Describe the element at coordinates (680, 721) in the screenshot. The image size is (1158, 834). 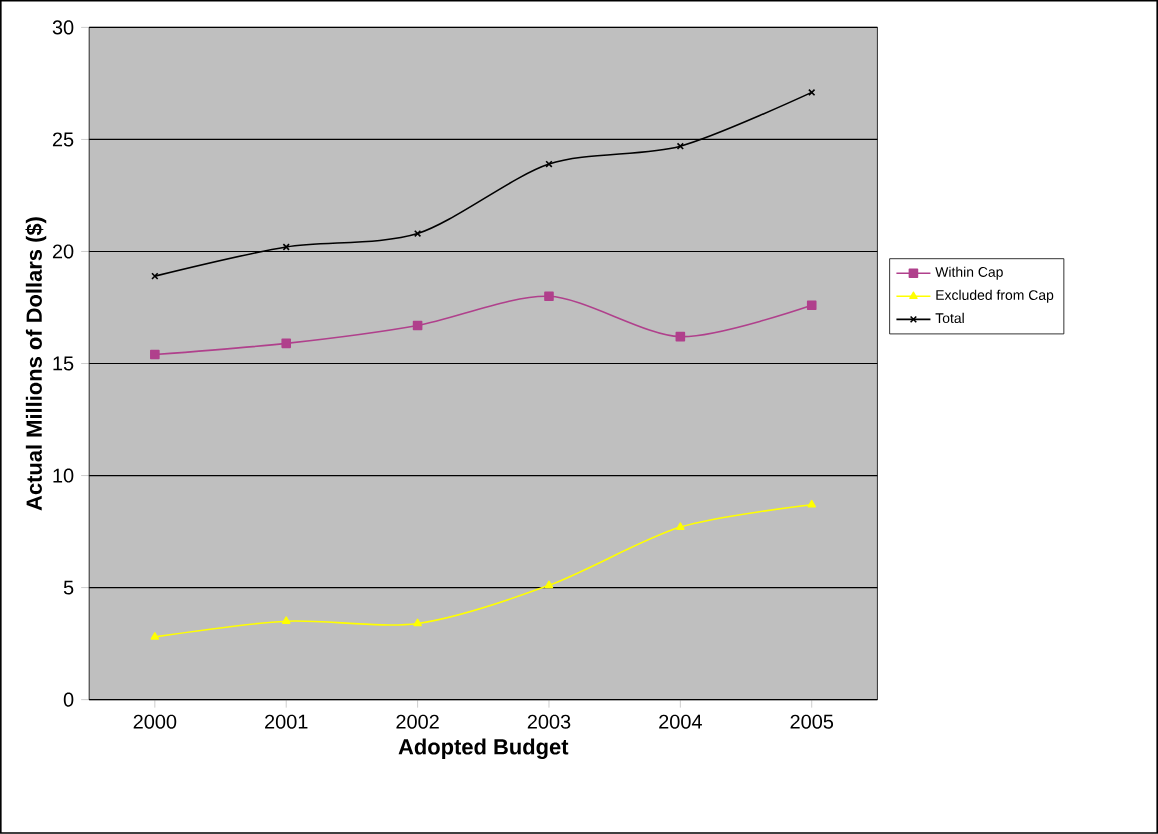
I see `x-tick-label: 2004` at that location.